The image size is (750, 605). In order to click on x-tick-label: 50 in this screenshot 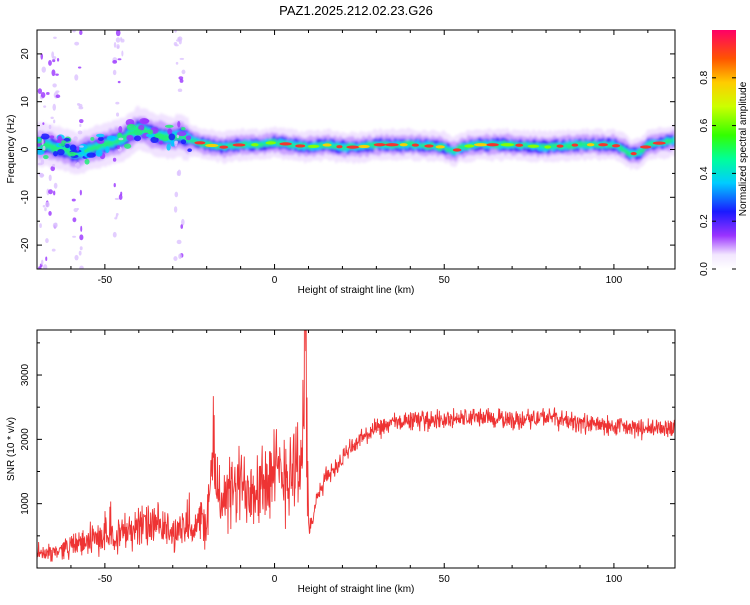, I will do `click(445, 280)`.